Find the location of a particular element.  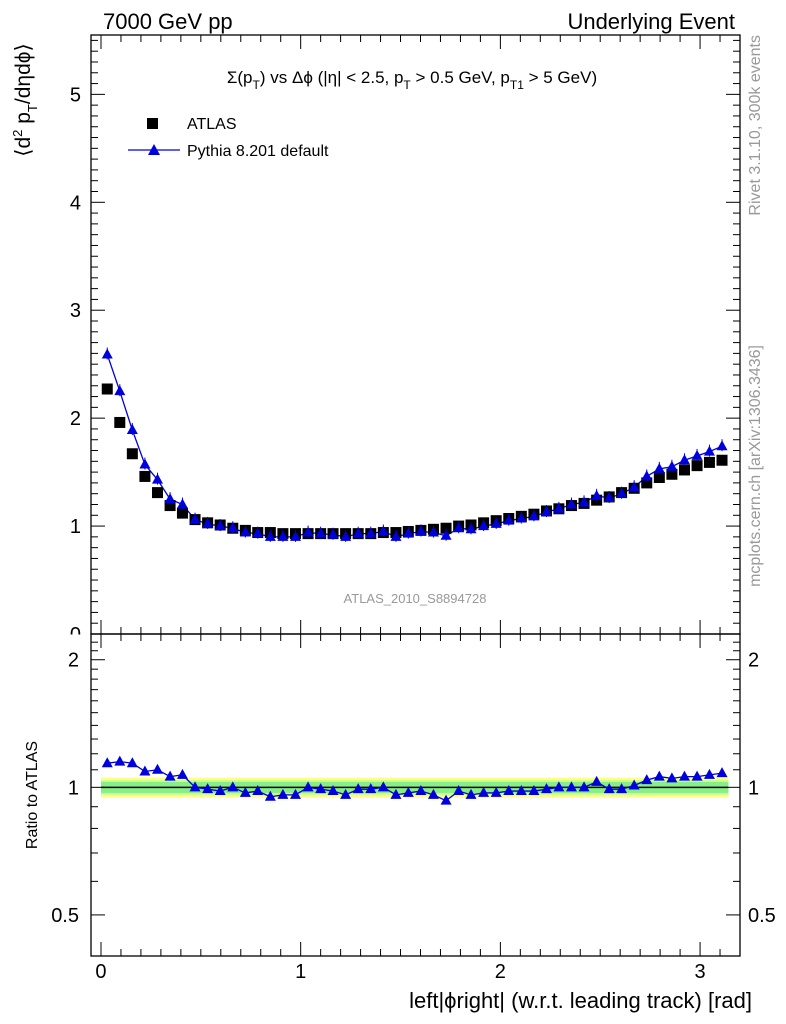

legend: ATLAS Pythia 8.201 default is located at coordinates (228, 138).